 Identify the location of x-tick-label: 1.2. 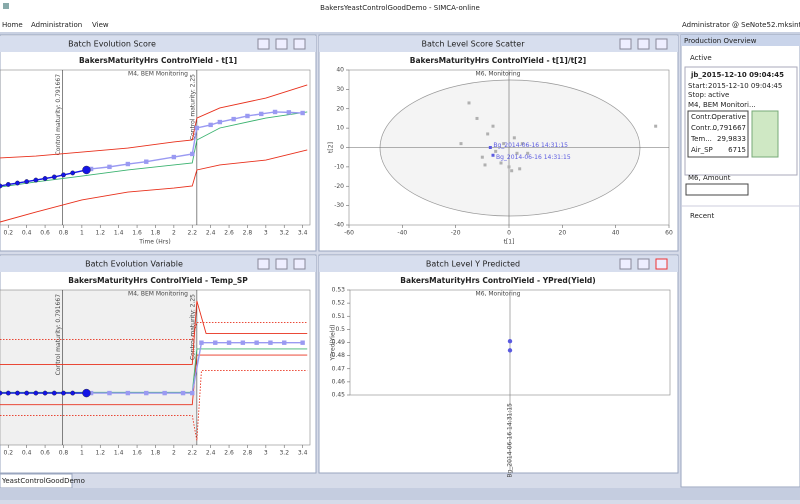
(100, 453).